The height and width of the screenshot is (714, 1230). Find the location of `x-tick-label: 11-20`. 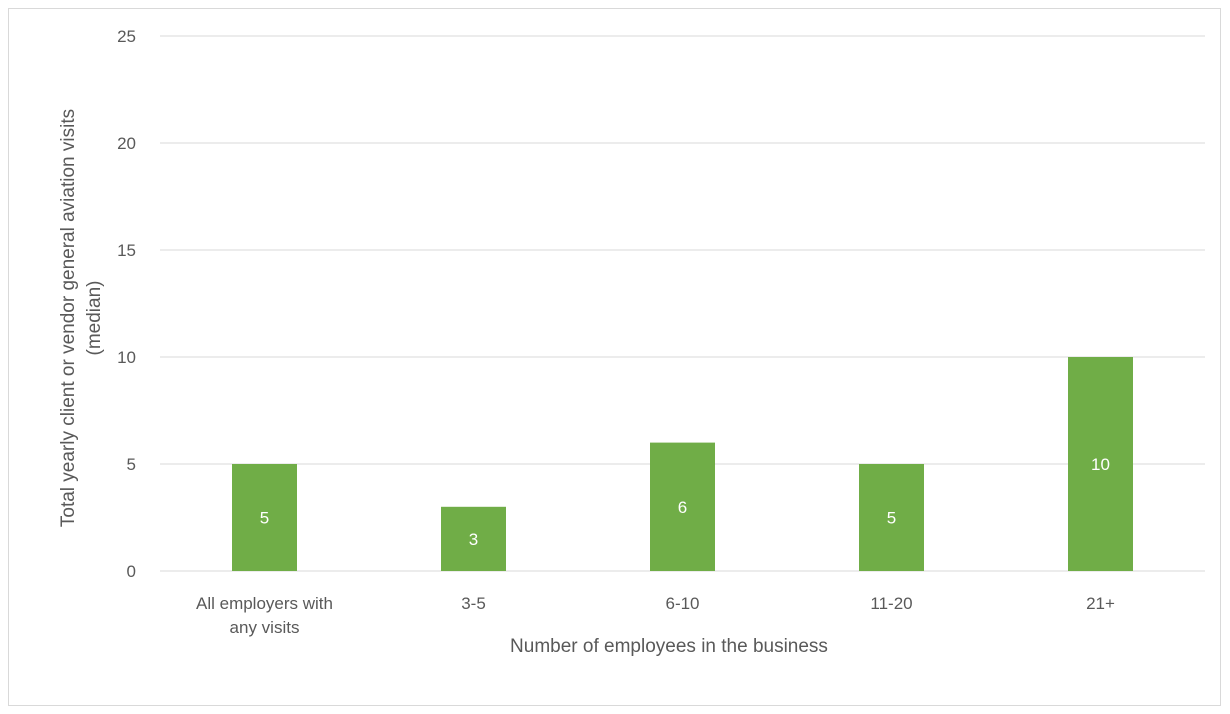

x-tick-label: 11-20 is located at coordinates (891, 603).